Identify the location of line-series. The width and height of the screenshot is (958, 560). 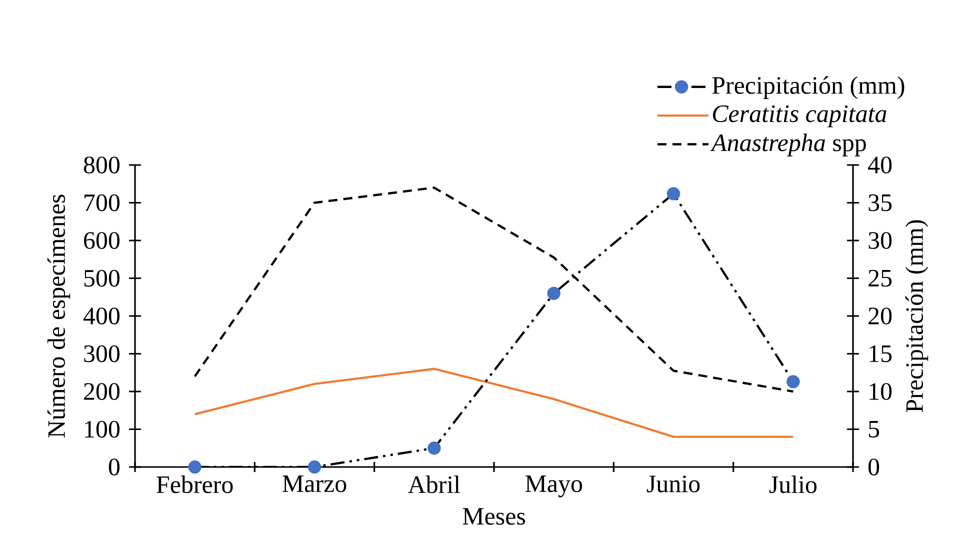
(494, 403).